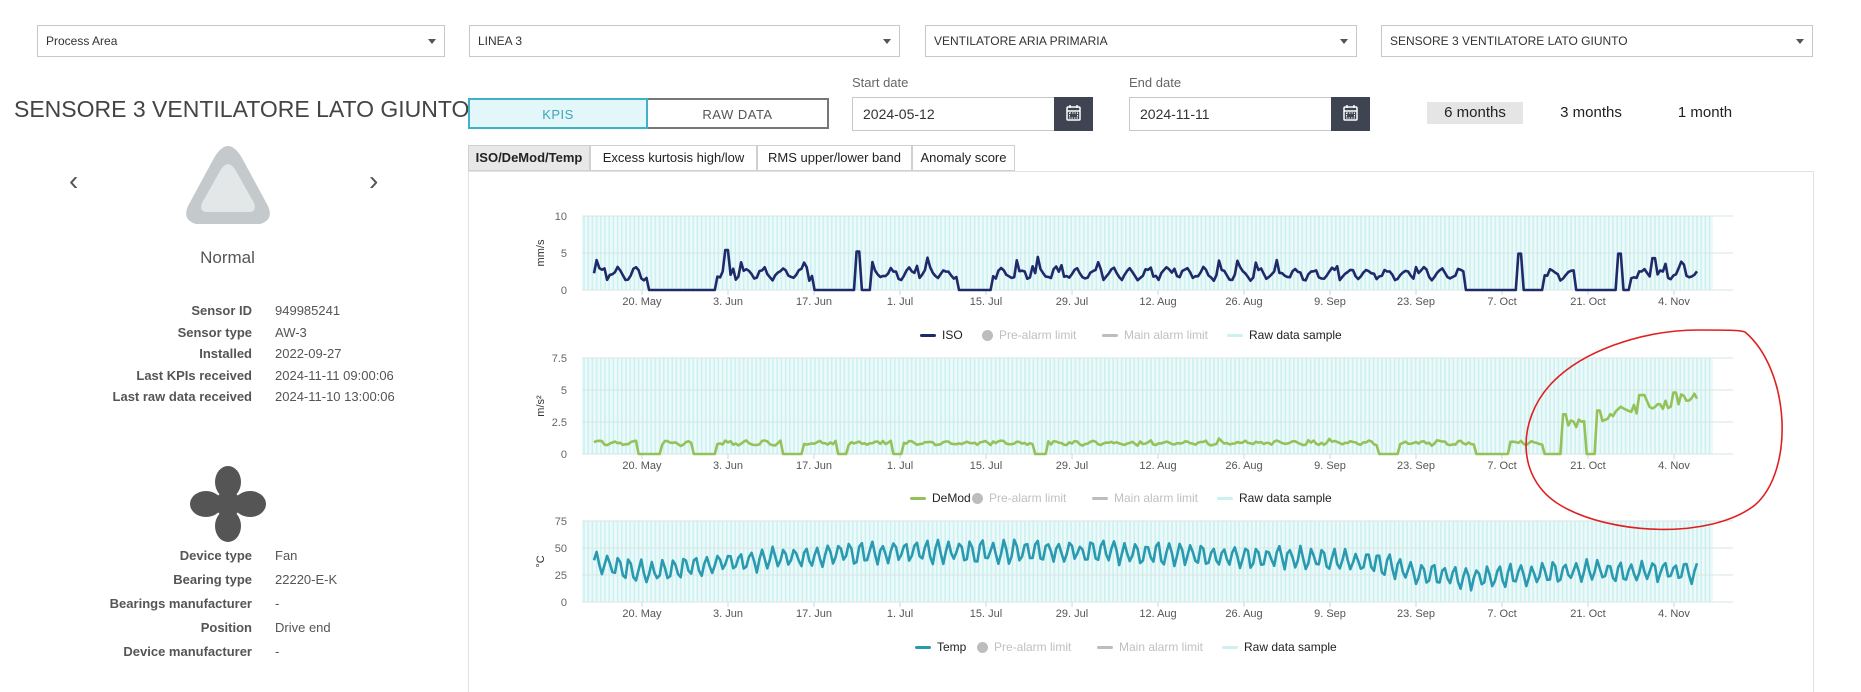  What do you see at coordinates (834, 158) in the screenshot?
I see `tab-rms-band: RMS upper/lower band` at bounding box center [834, 158].